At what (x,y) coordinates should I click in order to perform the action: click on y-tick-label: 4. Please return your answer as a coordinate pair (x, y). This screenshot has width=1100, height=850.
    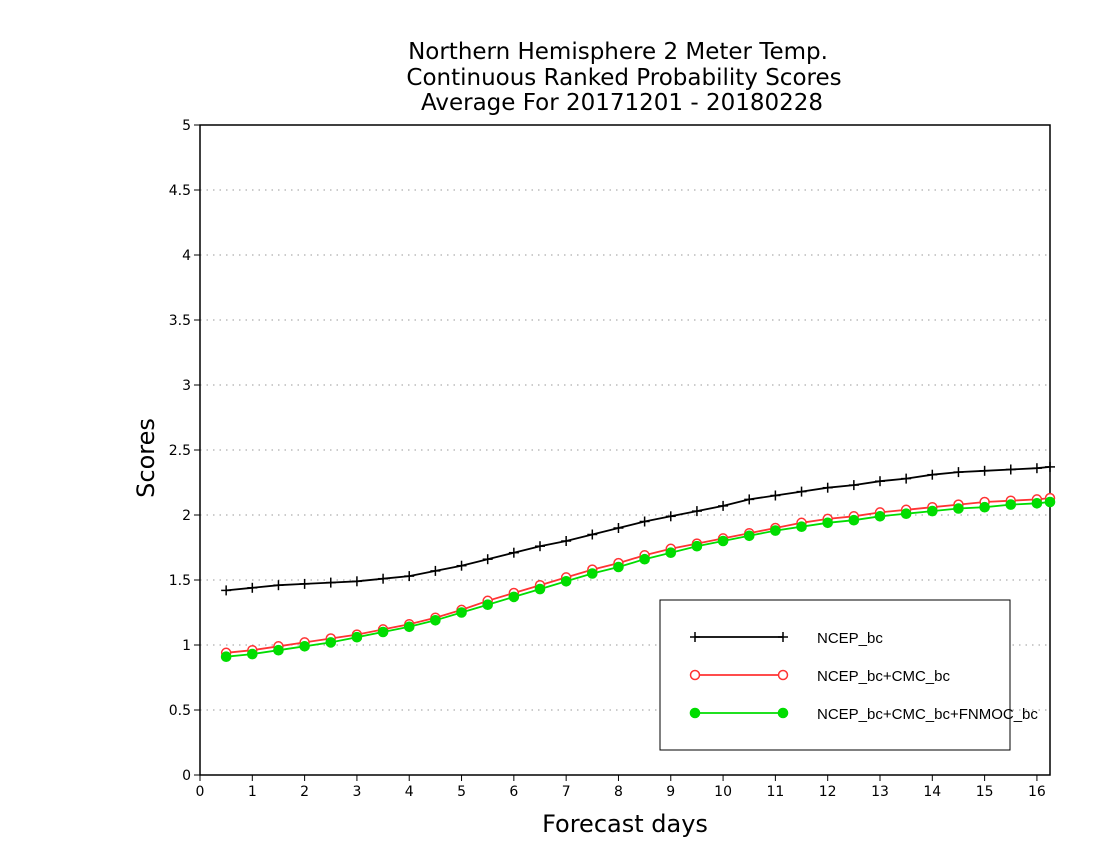
    Looking at the image, I should click on (186, 256).